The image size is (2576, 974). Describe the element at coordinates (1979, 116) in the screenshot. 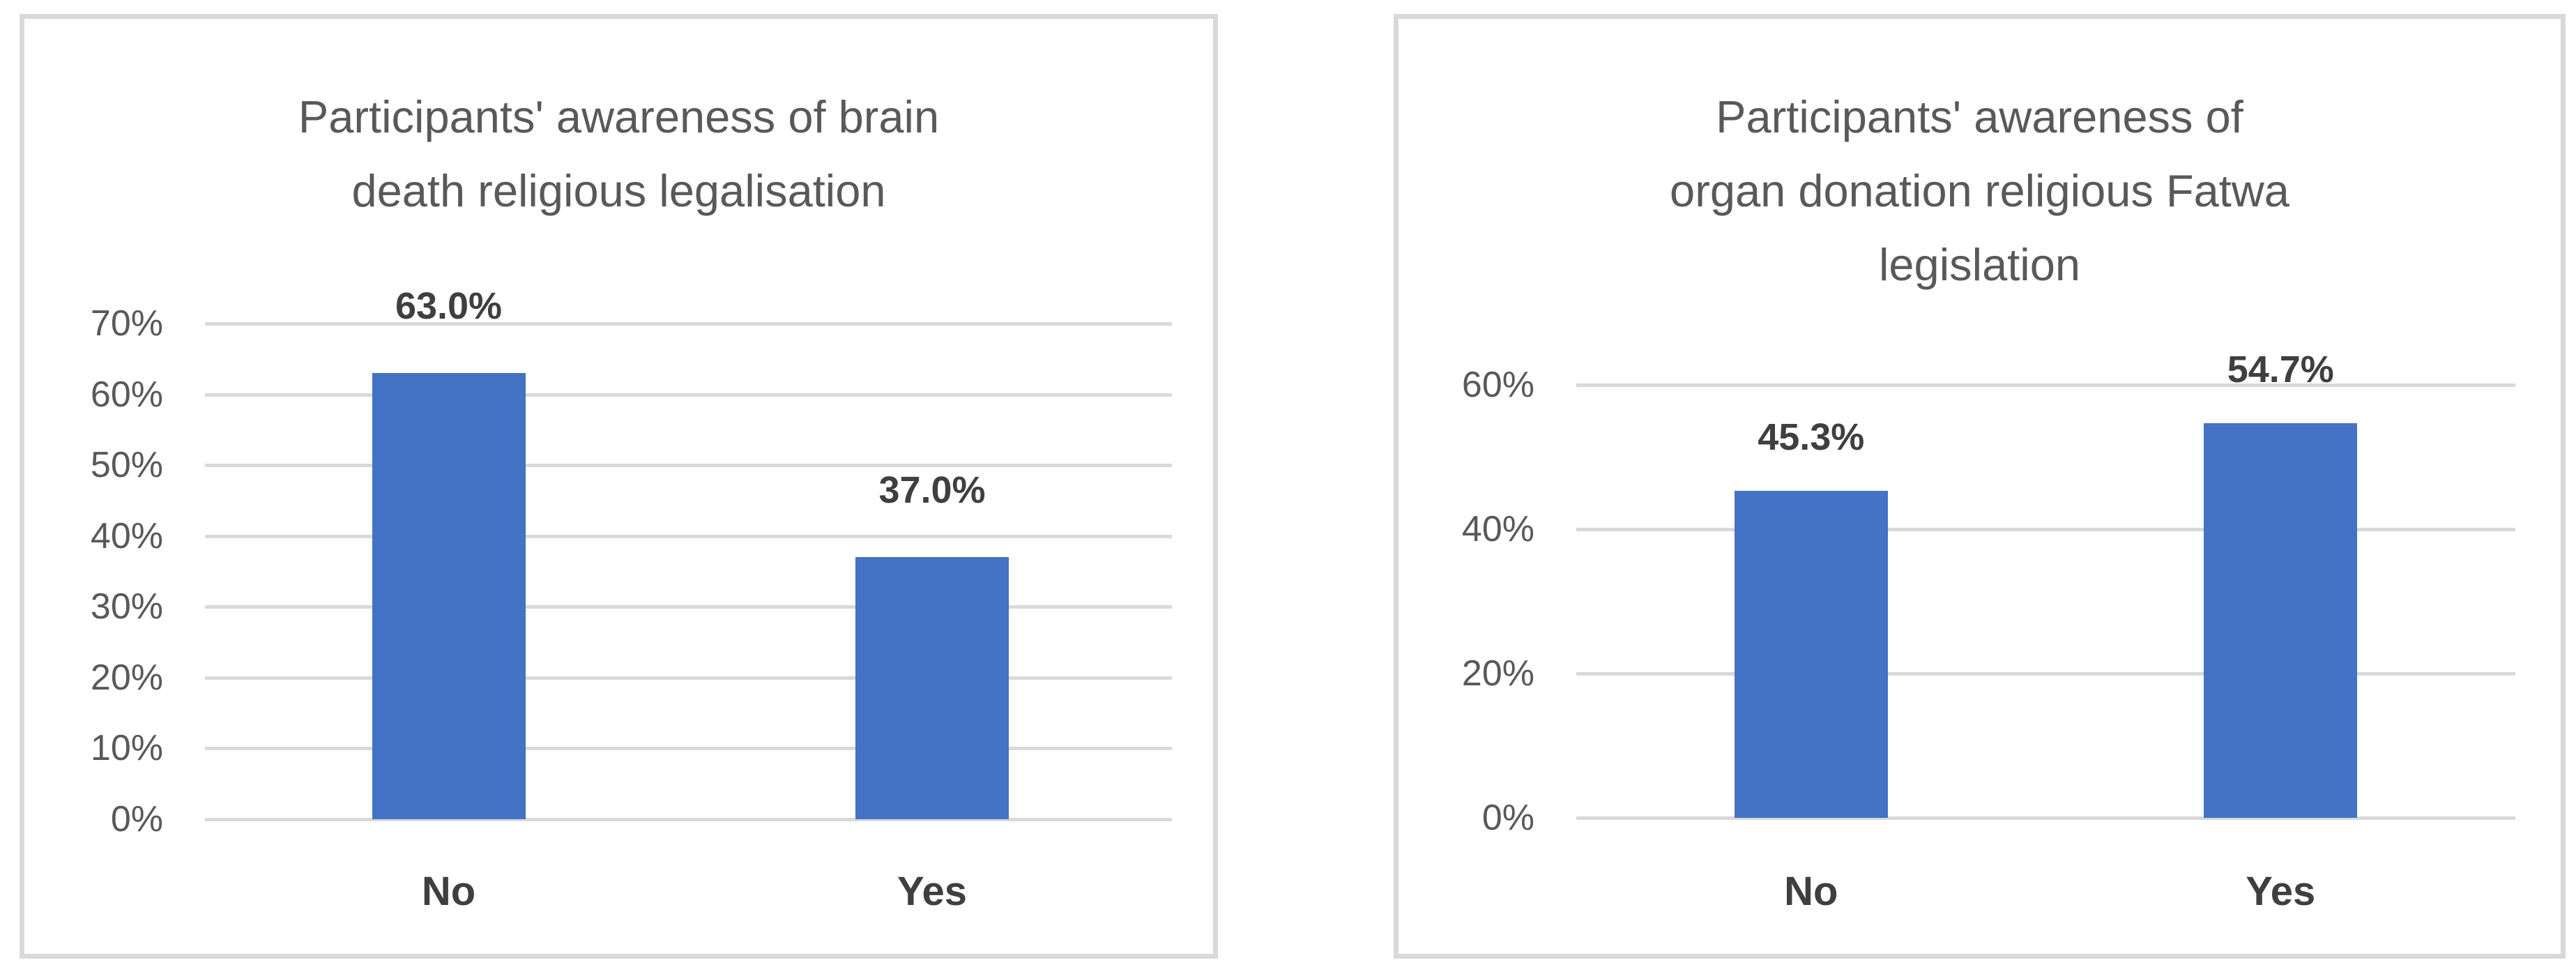

I see `chart-title-line: Participants' awareness of` at that location.